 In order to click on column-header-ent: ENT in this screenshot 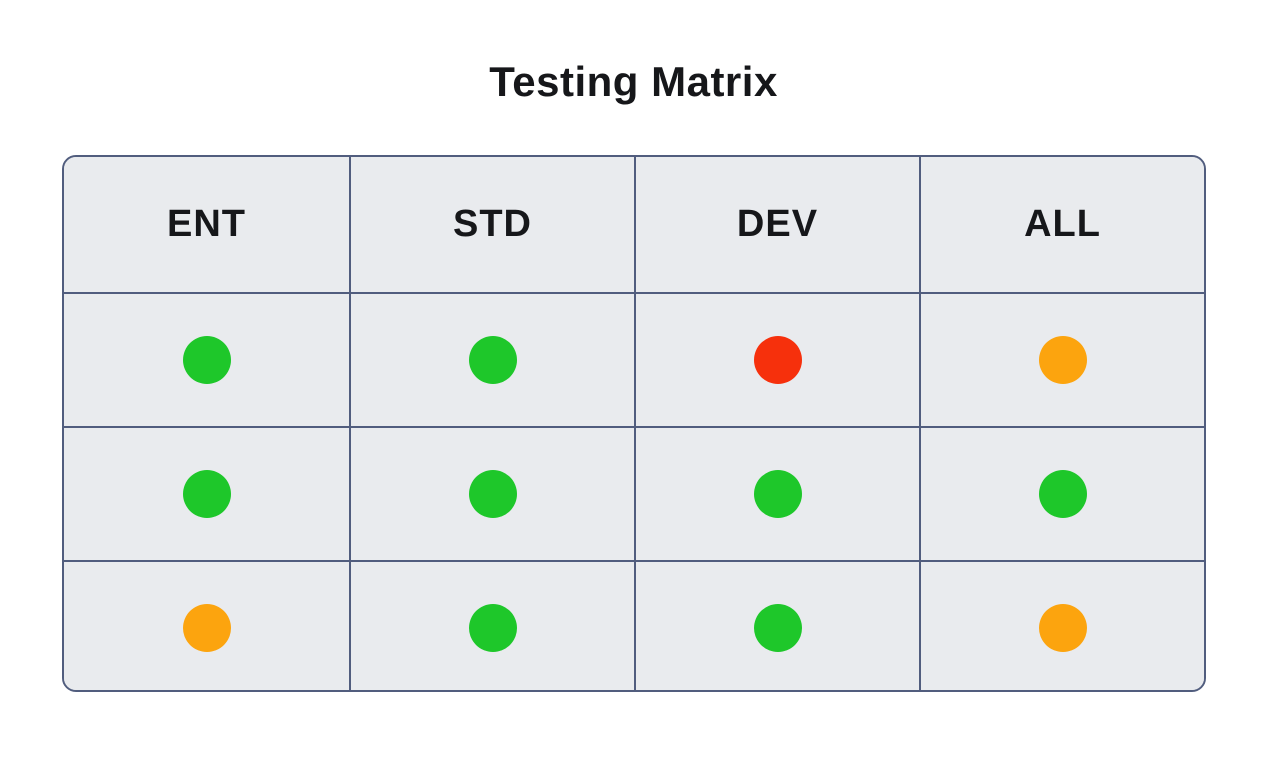, I will do `click(206, 224)`.